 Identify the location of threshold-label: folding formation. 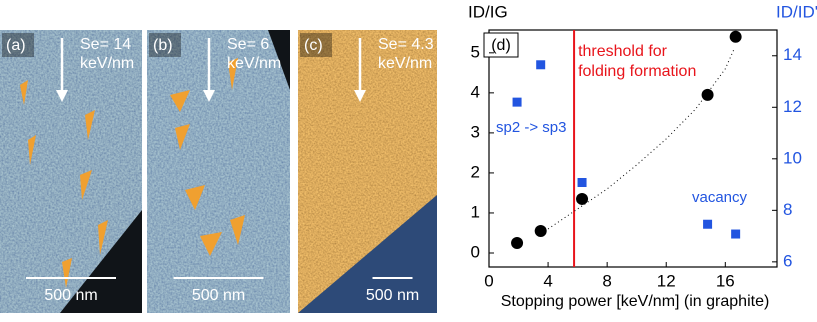
(637, 71).